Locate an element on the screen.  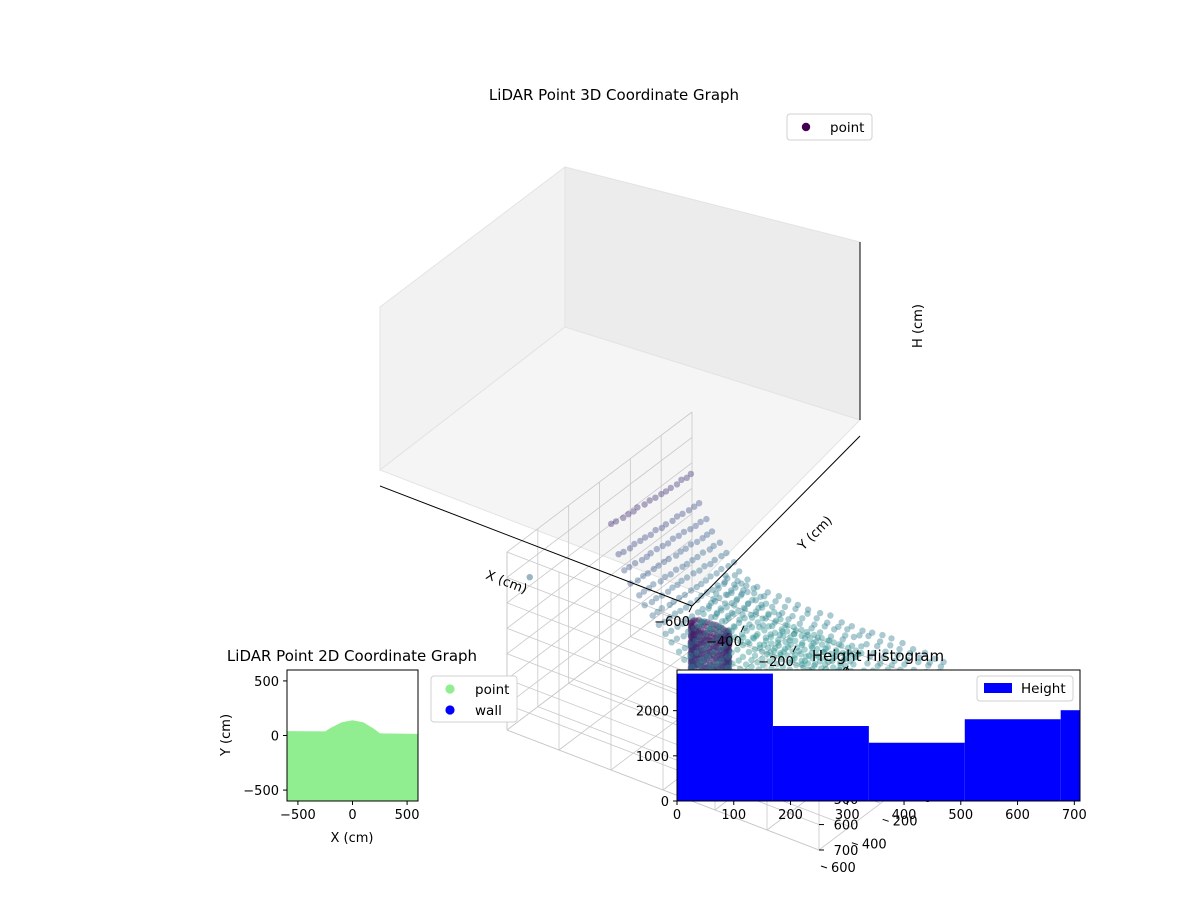
point-3d-1914 is located at coordinates (856, 650).